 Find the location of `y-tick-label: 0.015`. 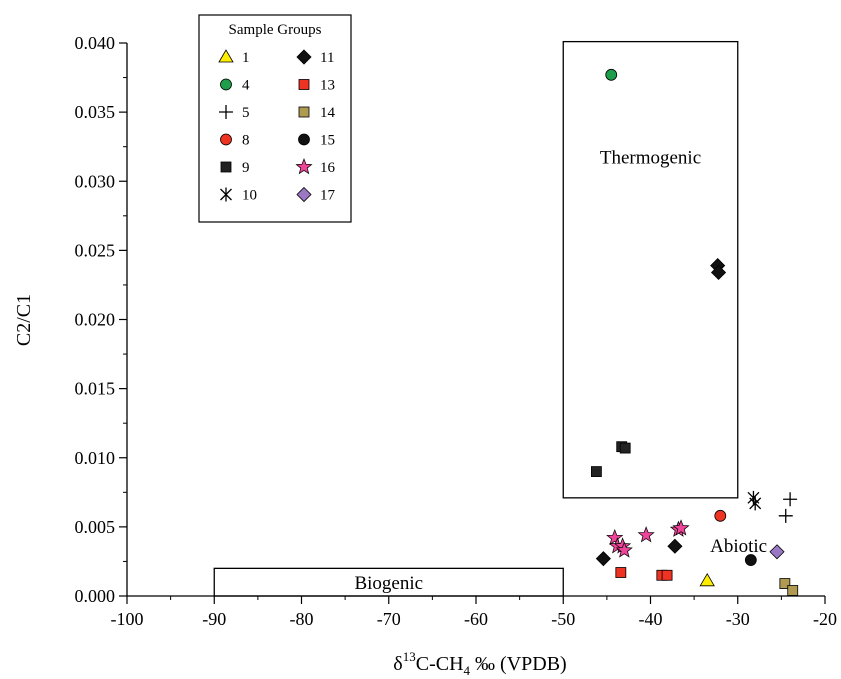

y-tick-label: 0.015 is located at coordinates (95, 389).